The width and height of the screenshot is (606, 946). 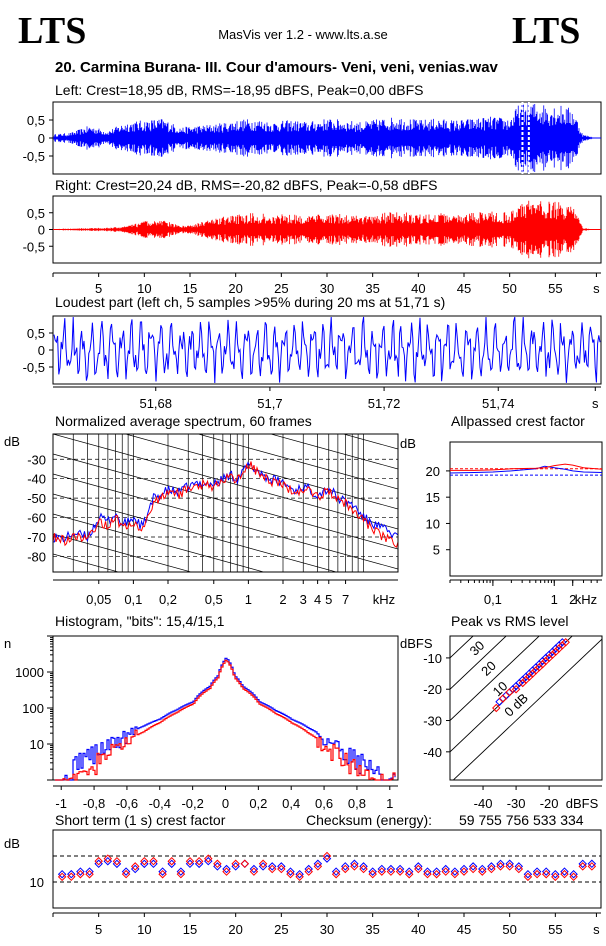 I want to click on plot-frame, so click(x=225, y=503).